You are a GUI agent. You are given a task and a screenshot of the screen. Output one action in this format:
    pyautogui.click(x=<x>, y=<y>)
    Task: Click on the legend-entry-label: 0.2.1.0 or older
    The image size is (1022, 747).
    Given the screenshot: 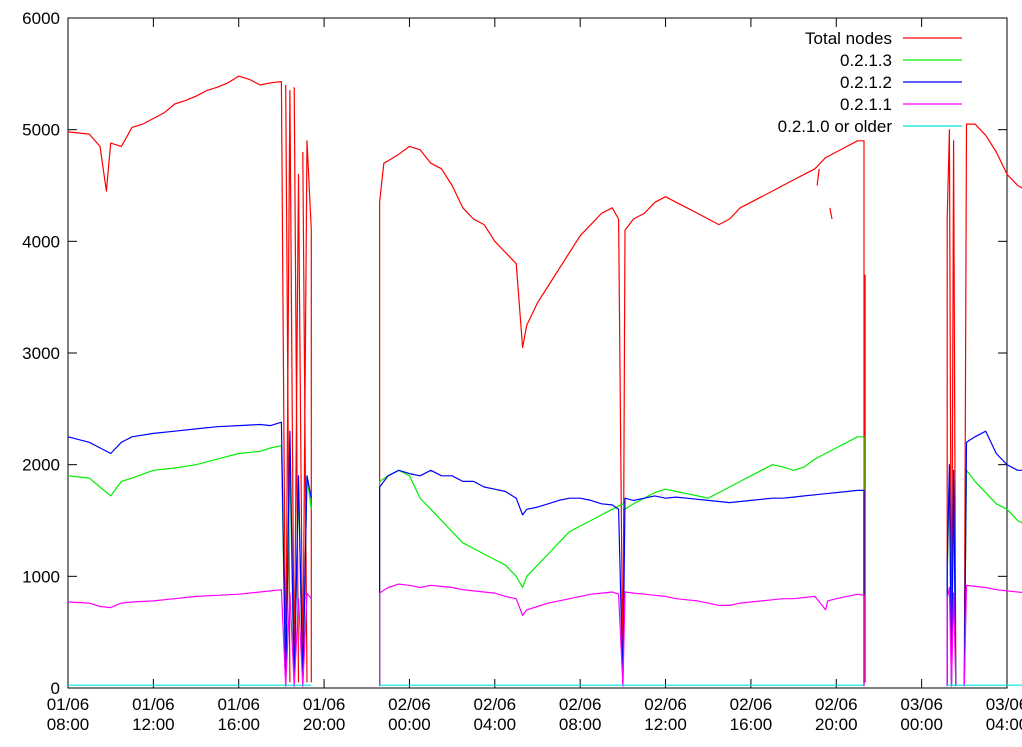 What is the action you would take?
    pyautogui.click(x=835, y=126)
    